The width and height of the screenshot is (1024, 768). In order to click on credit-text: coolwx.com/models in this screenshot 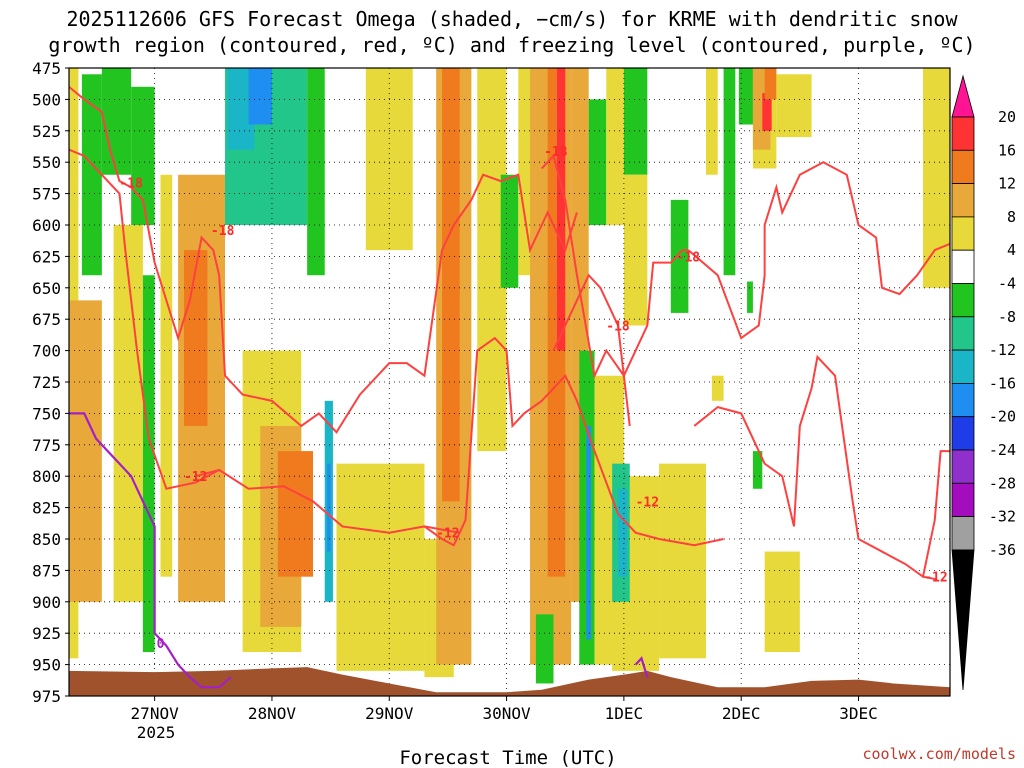, I will do `click(939, 754)`.